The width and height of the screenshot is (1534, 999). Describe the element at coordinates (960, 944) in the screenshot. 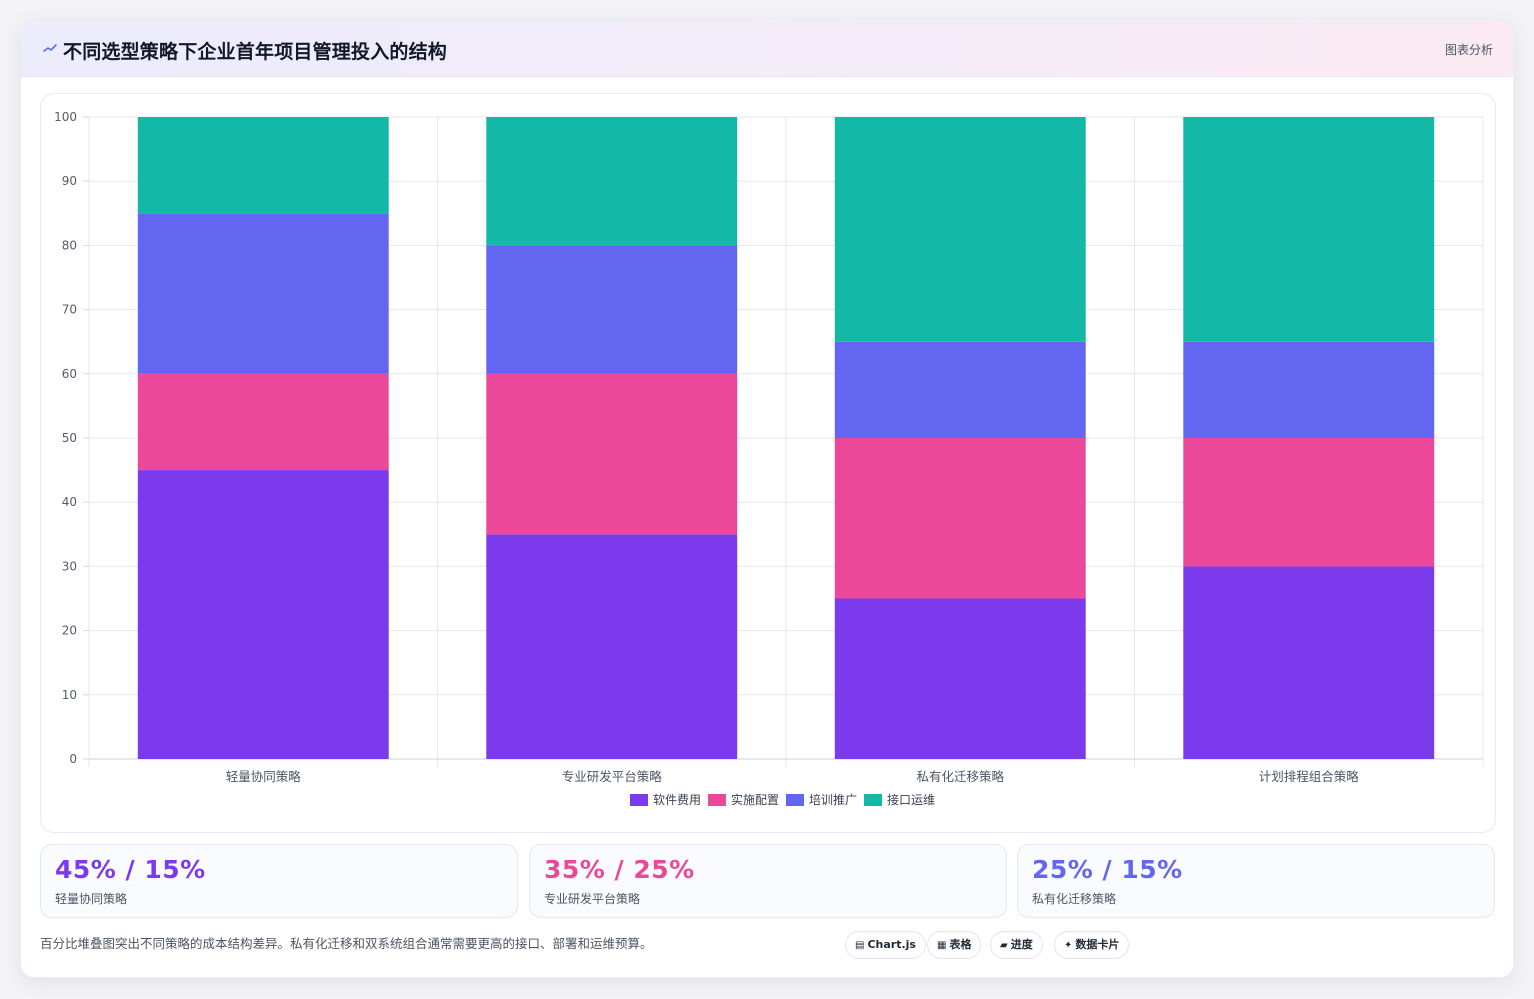

I see `chip-label: 表格` at that location.